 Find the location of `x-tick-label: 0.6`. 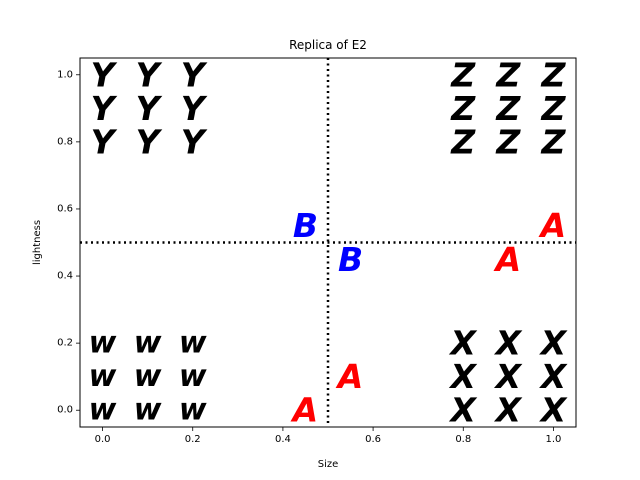

x-tick-label: 0.6 is located at coordinates (373, 439).